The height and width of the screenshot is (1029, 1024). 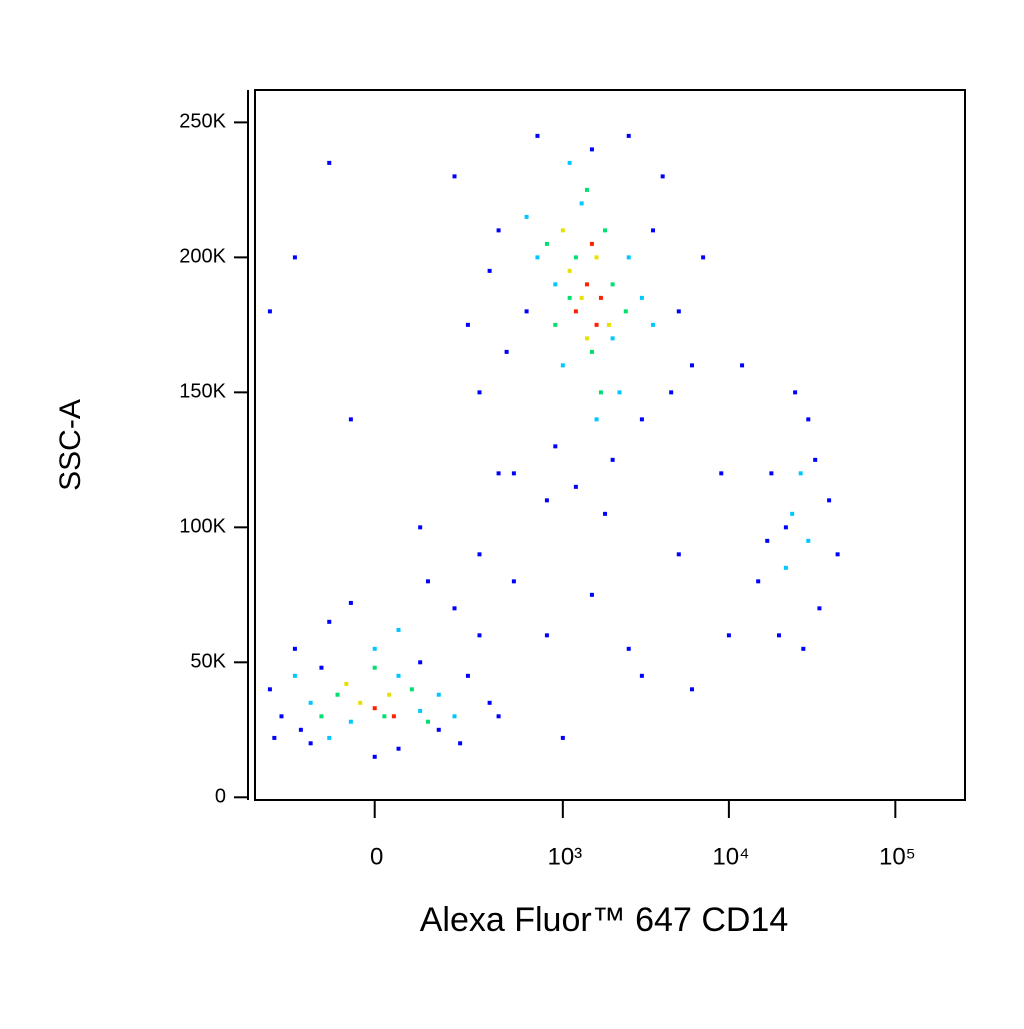 What do you see at coordinates (202, 122) in the screenshot?
I see `y-tick-label: 250K` at bounding box center [202, 122].